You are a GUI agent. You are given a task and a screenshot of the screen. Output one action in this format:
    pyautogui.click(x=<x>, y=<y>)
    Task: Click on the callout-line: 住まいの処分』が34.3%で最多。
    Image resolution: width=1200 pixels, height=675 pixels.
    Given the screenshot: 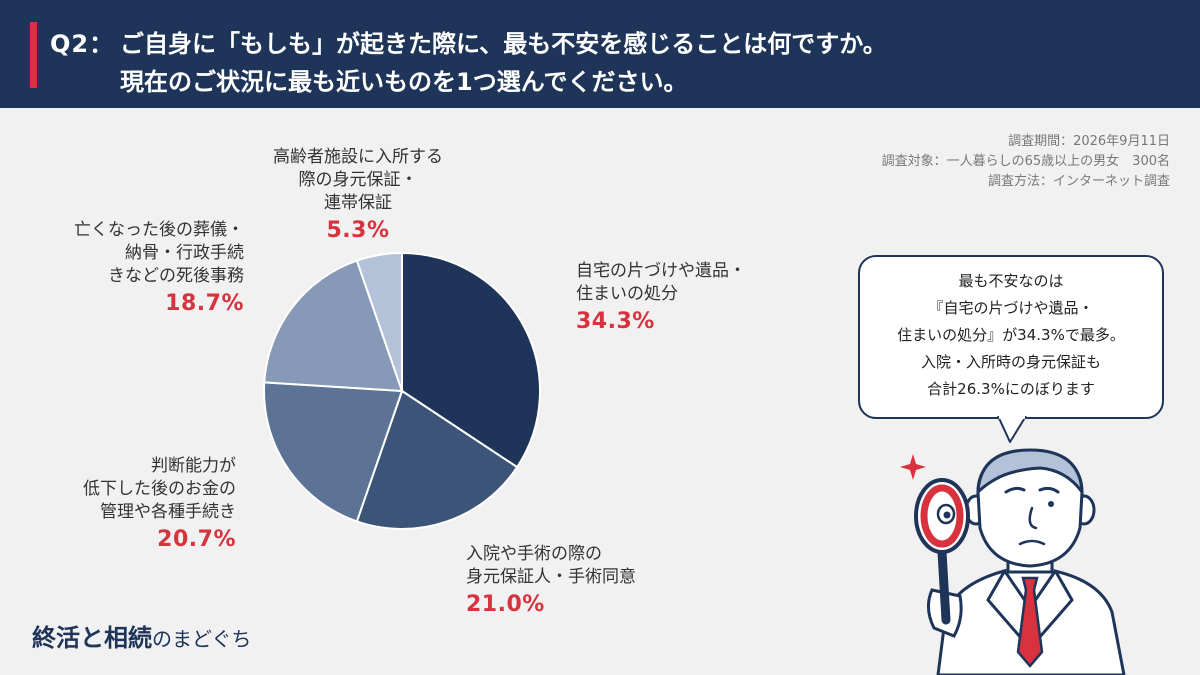 What is the action you would take?
    pyautogui.click(x=1011, y=335)
    